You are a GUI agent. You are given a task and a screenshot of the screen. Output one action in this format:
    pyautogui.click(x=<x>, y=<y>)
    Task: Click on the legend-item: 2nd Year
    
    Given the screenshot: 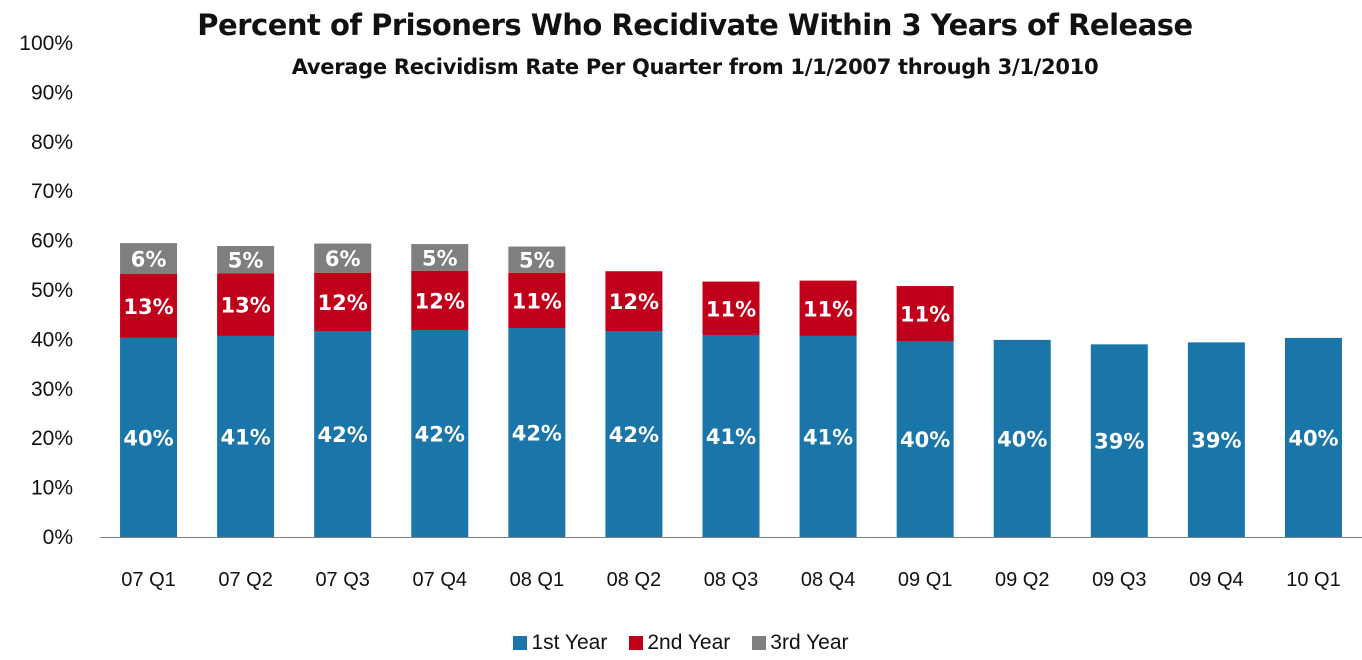 What is the action you would take?
    pyautogui.click(x=679, y=643)
    